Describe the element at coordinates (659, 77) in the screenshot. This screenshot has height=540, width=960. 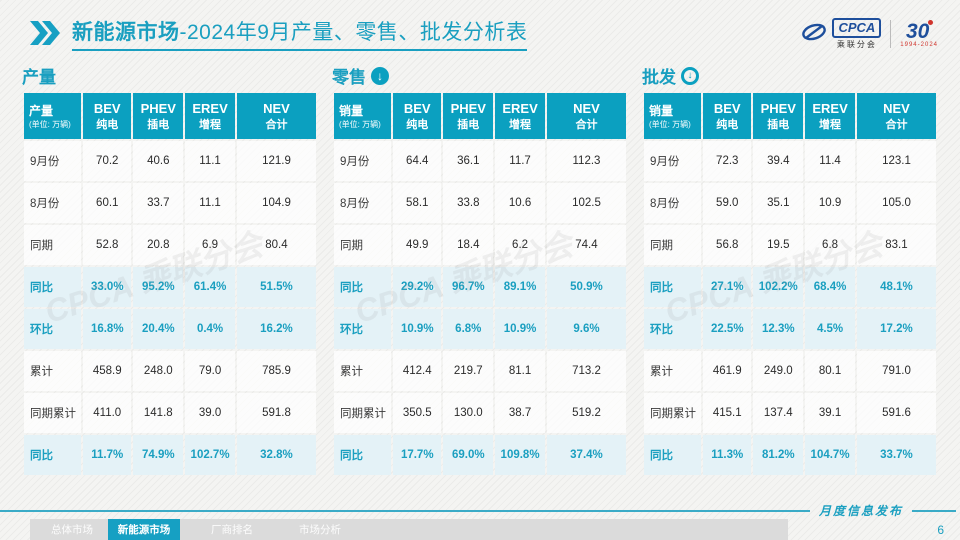
I see `section-title: 批发` at that location.